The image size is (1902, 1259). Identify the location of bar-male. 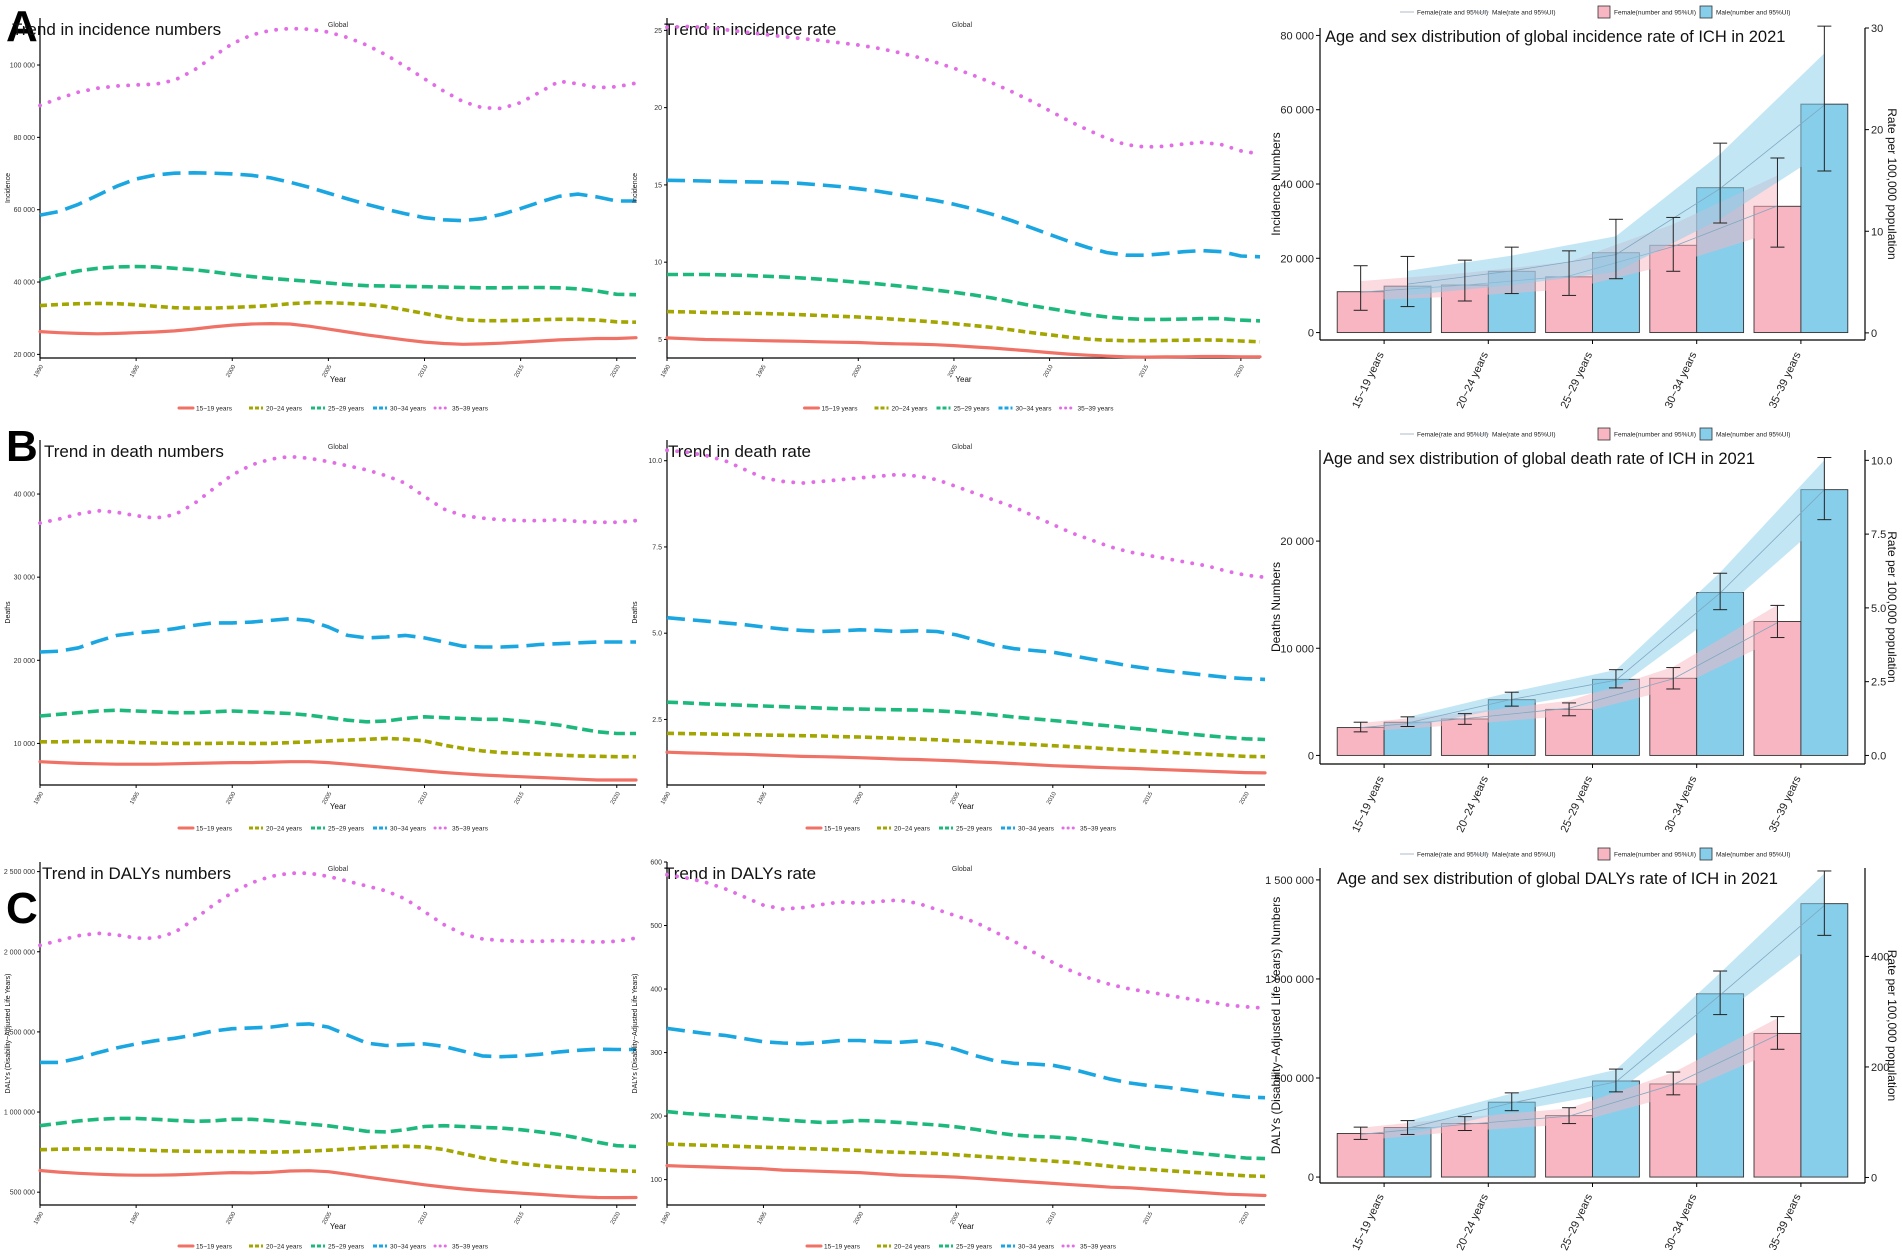
(1824, 1040).